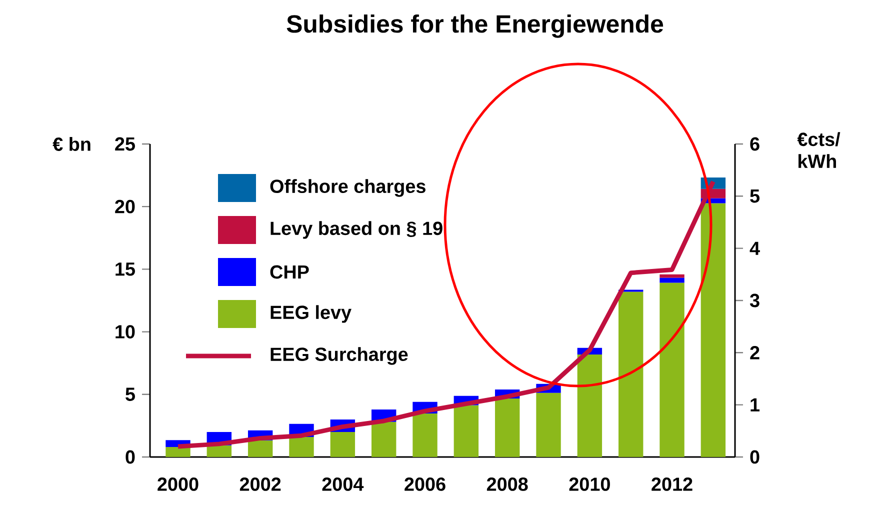 Image resolution: width=879 pixels, height=512 pixels. What do you see at coordinates (311, 314) in the screenshot?
I see `legend-label: EEG levy` at bounding box center [311, 314].